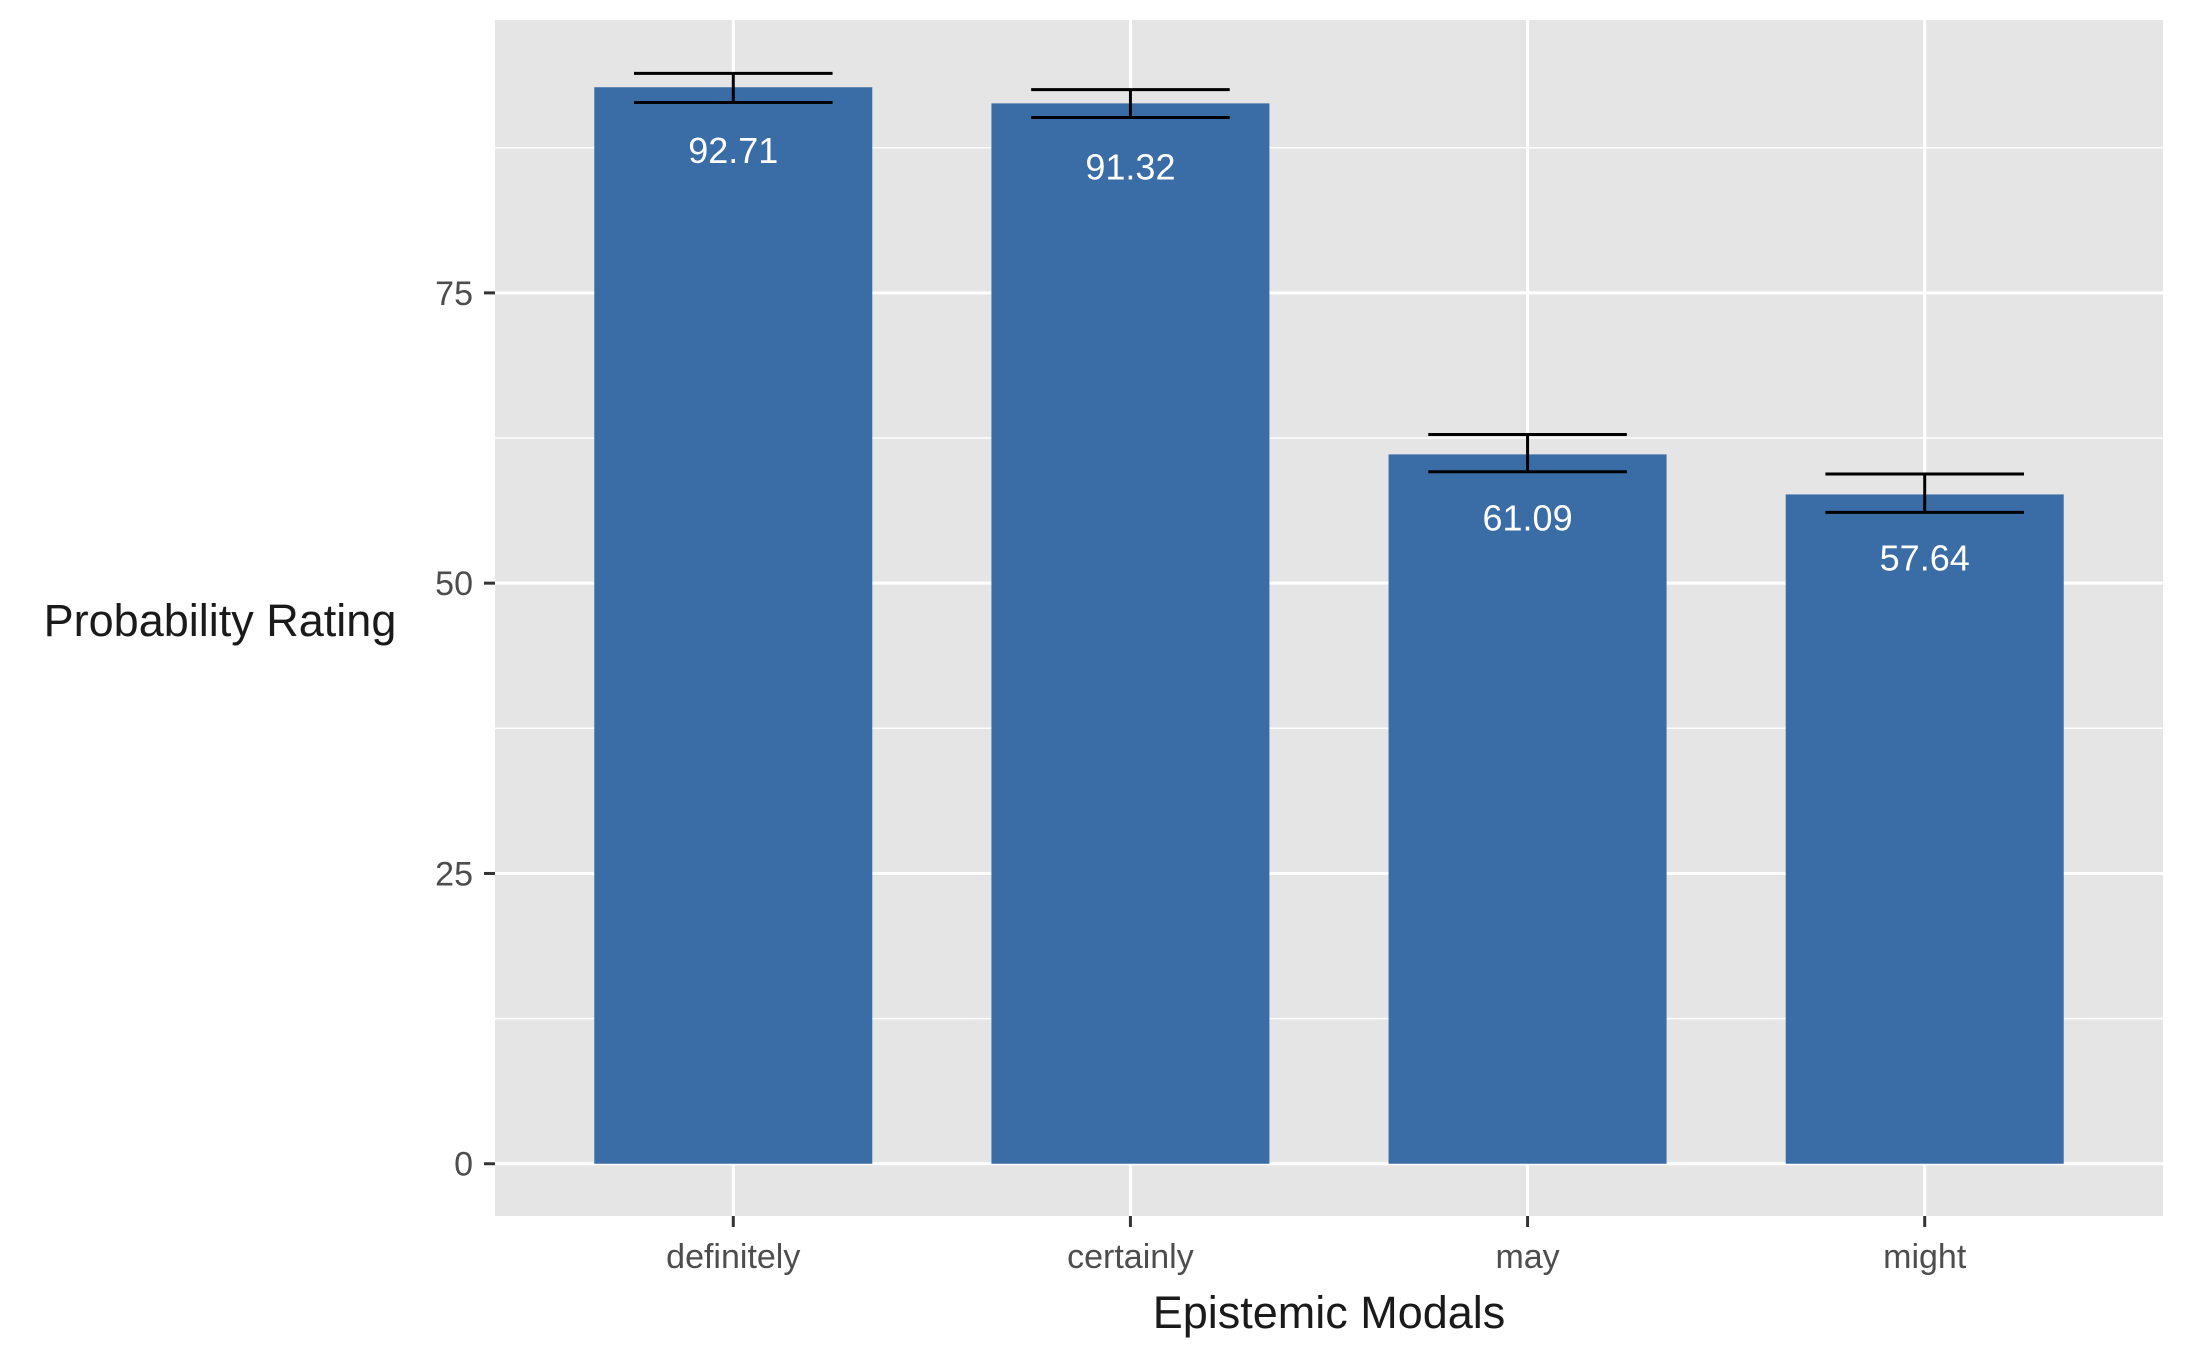 Image resolution: width=2187 pixels, height=1351 pixels. What do you see at coordinates (454, 584) in the screenshot?
I see `y-tick-label: 50` at bounding box center [454, 584].